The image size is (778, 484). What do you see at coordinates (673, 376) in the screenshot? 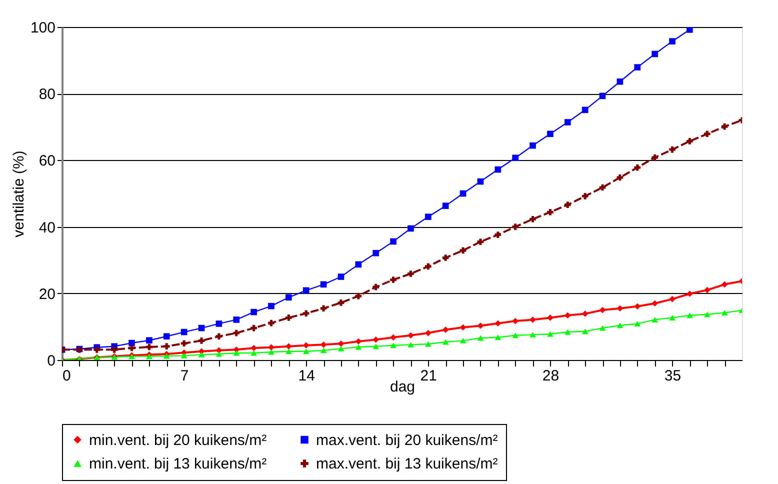
I see `x-tick-label: 35` at bounding box center [673, 376].